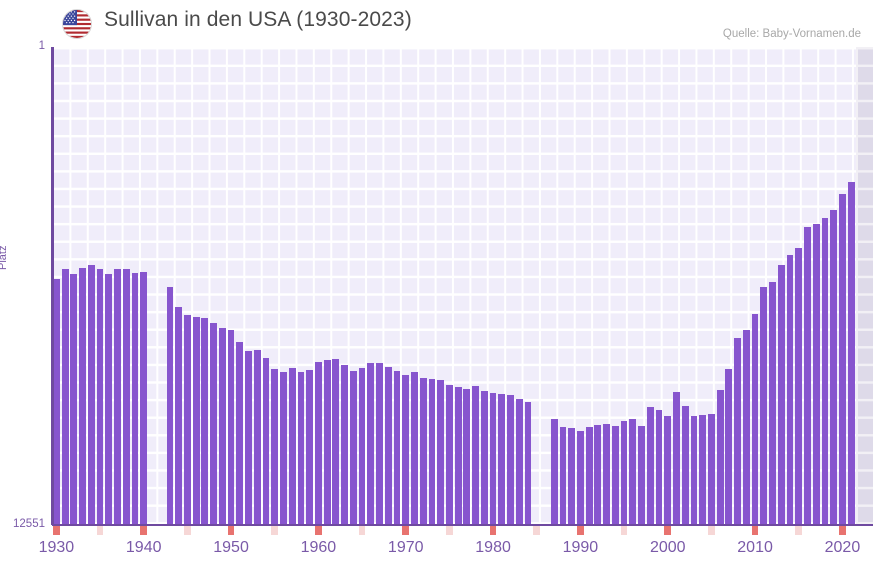  Describe the element at coordinates (791, 34) in the screenshot. I see `source-attribution: Quelle: Baby-Vornamen.de` at that location.